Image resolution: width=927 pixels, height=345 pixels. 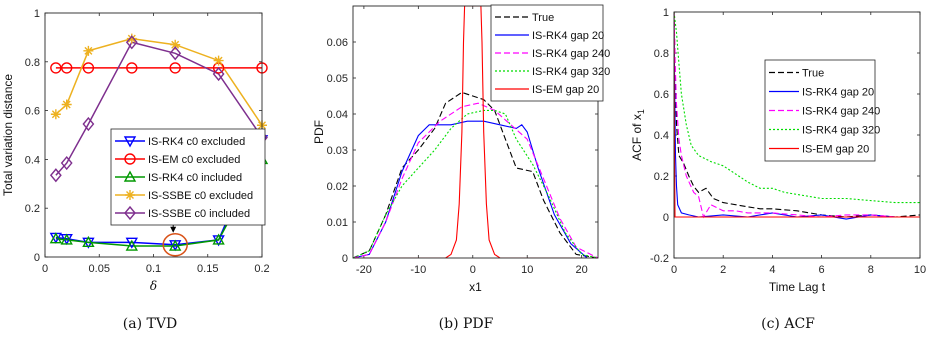 I want to click on x-tick-label: 4, so click(x=772, y=270).